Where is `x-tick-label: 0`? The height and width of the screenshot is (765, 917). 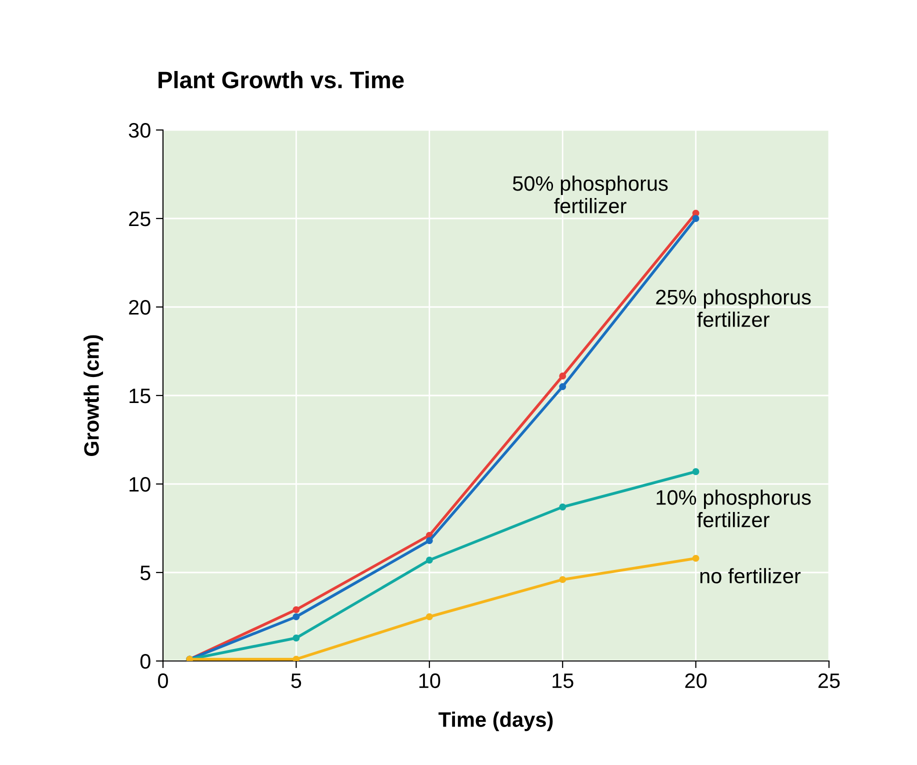
x-tick-label: 0 is located at coordinates (163, 680).